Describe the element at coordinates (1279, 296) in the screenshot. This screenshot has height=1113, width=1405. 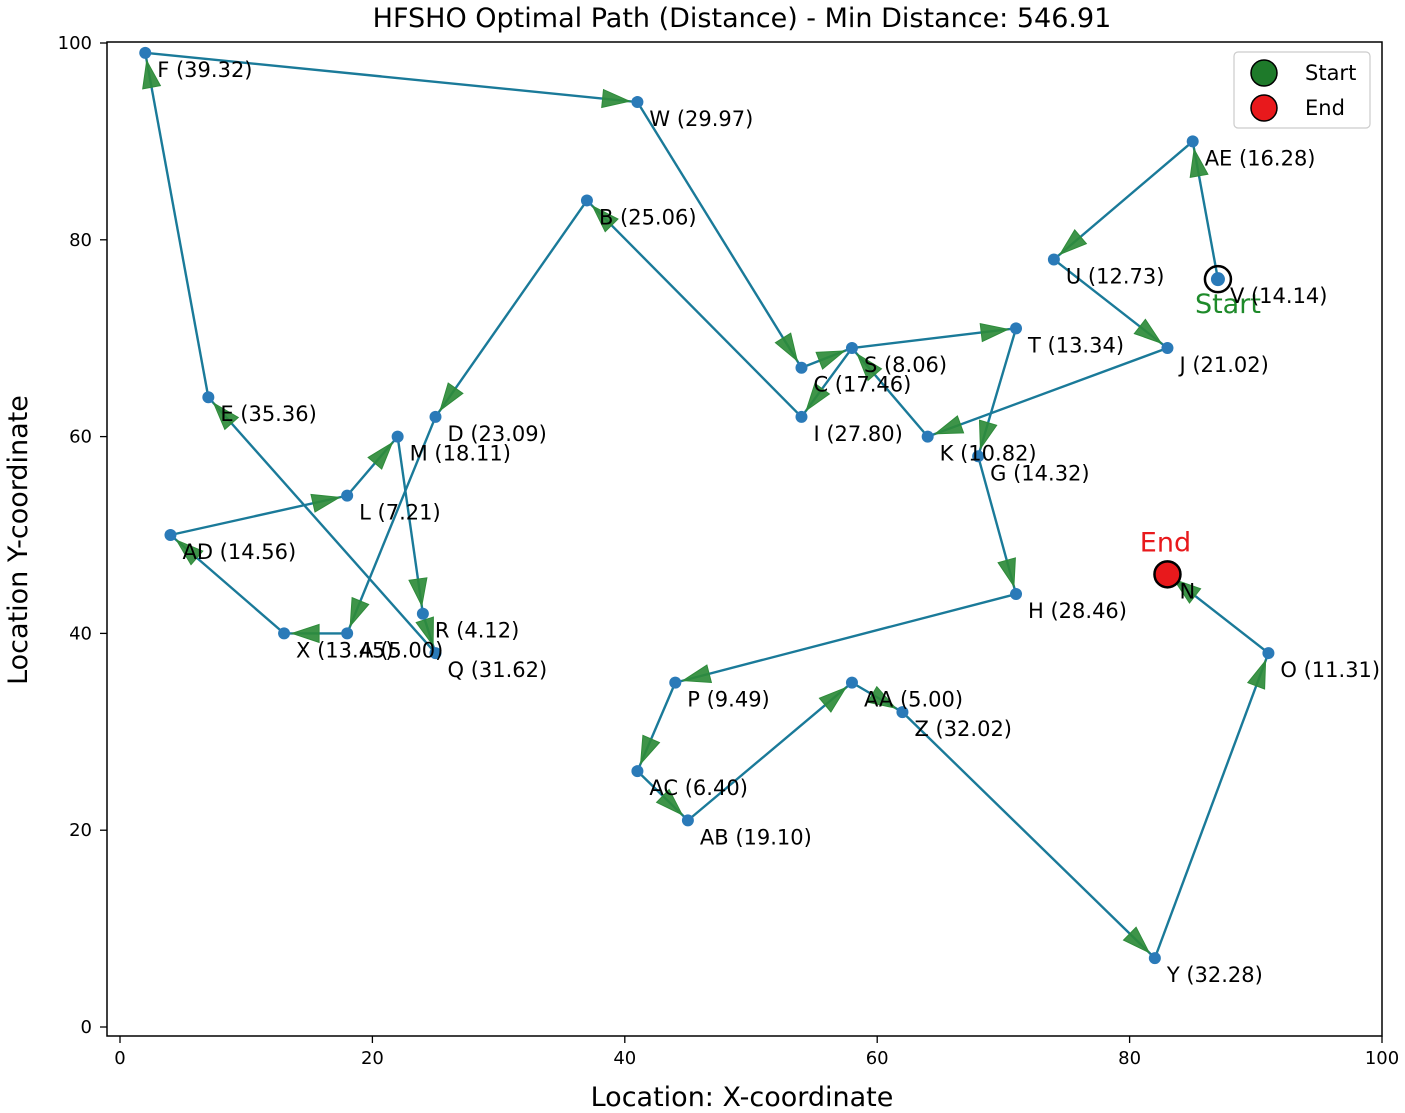
I see `point-label: V (14.14)` at that location.